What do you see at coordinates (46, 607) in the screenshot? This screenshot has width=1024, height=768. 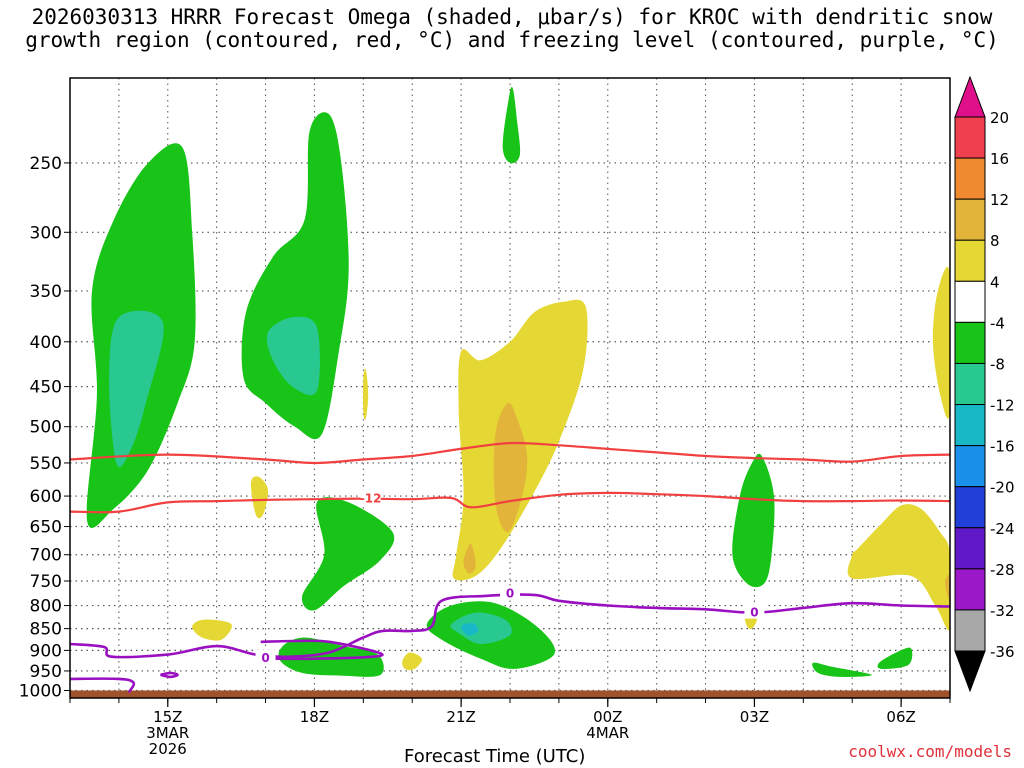 I see `y-tick-label: 800` at bounding box center [46, 607].